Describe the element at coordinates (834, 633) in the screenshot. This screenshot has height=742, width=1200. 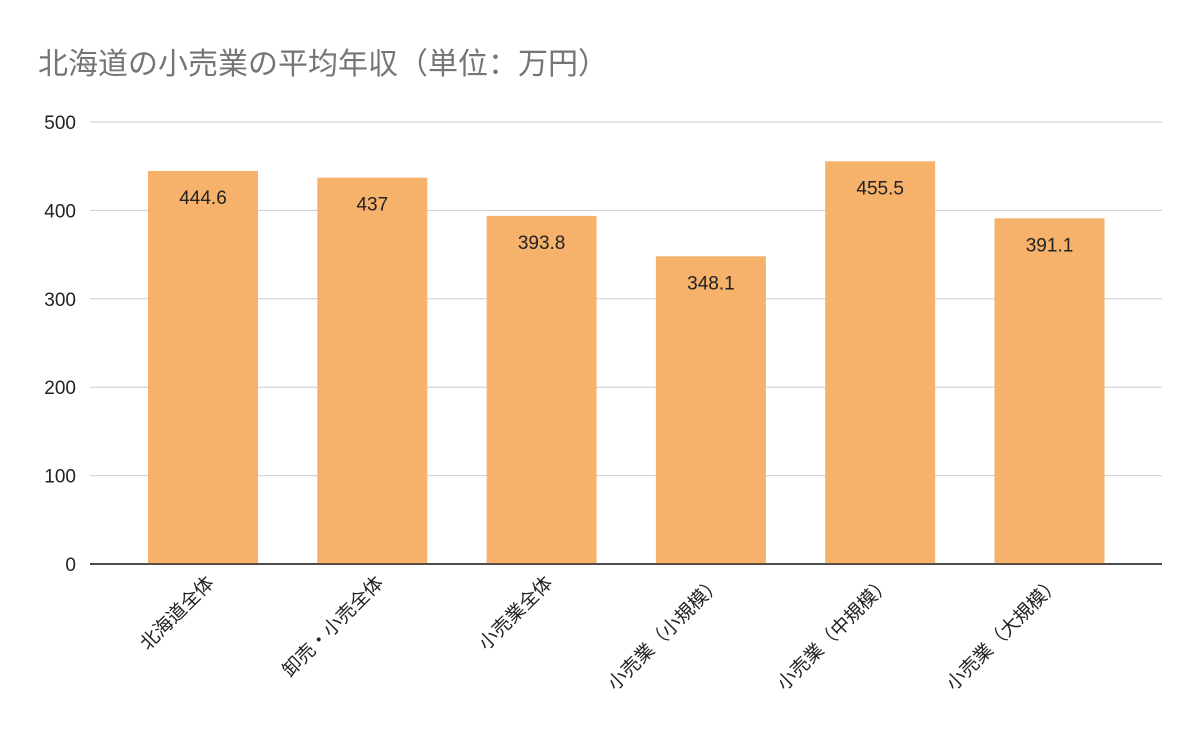
I see `x-tick-label: 小売業（中規模）` at that location.